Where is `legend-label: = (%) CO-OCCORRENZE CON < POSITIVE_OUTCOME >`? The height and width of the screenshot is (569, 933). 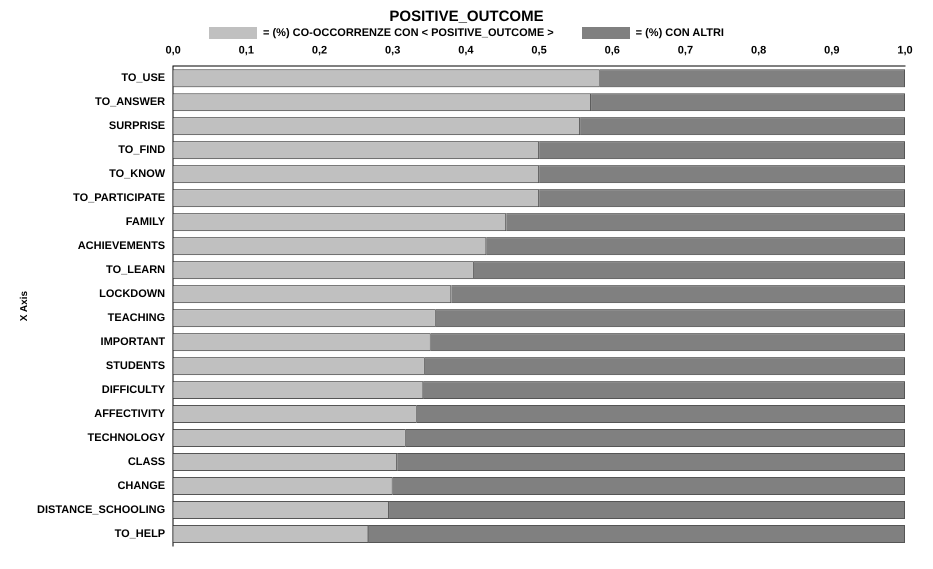
legend-label: = (%) CO-OCCORRENZE CON < POSITIVE_OUTCOME > is located at coordinates (408, 33).